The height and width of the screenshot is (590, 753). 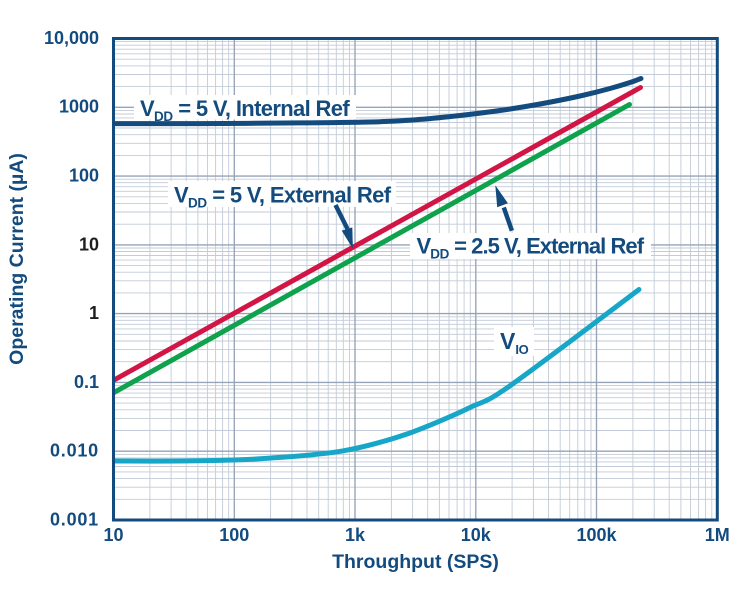 What do you see at coordinates (79, 107) in the screenshot?
I see `svg-text: 1000` at bounding box center [79, 107].